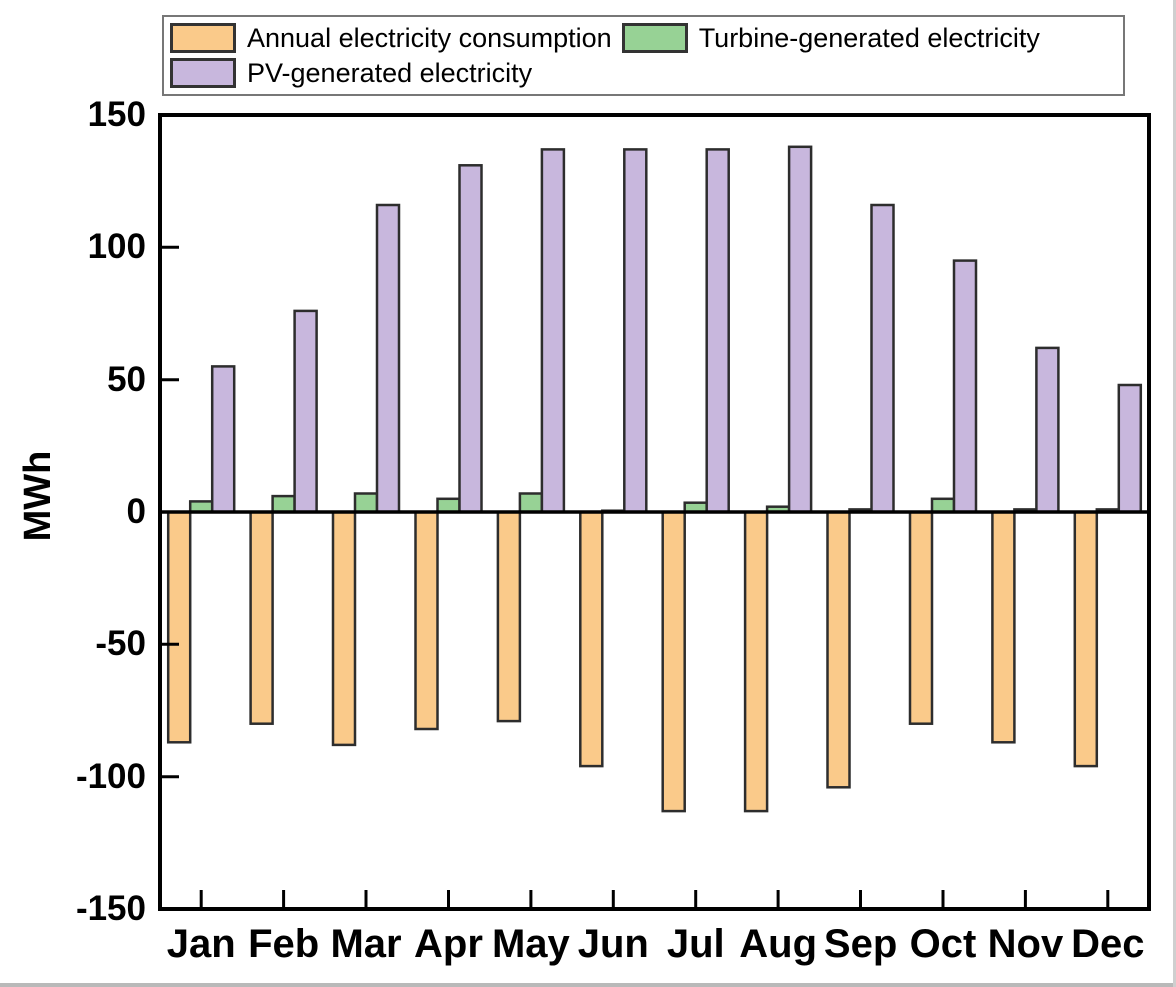  Describe the element at coordinates (643, 73) in the screenshot. I see `legend-row-2: PV-generated electricity` at that location.